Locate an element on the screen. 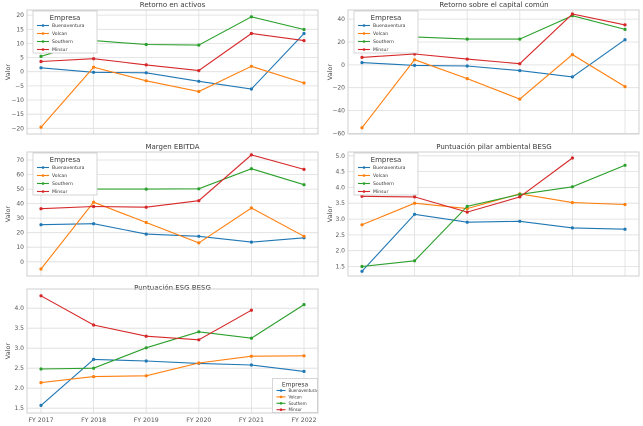  svg-text: FY 2019 is located at coordinates (146, 420).